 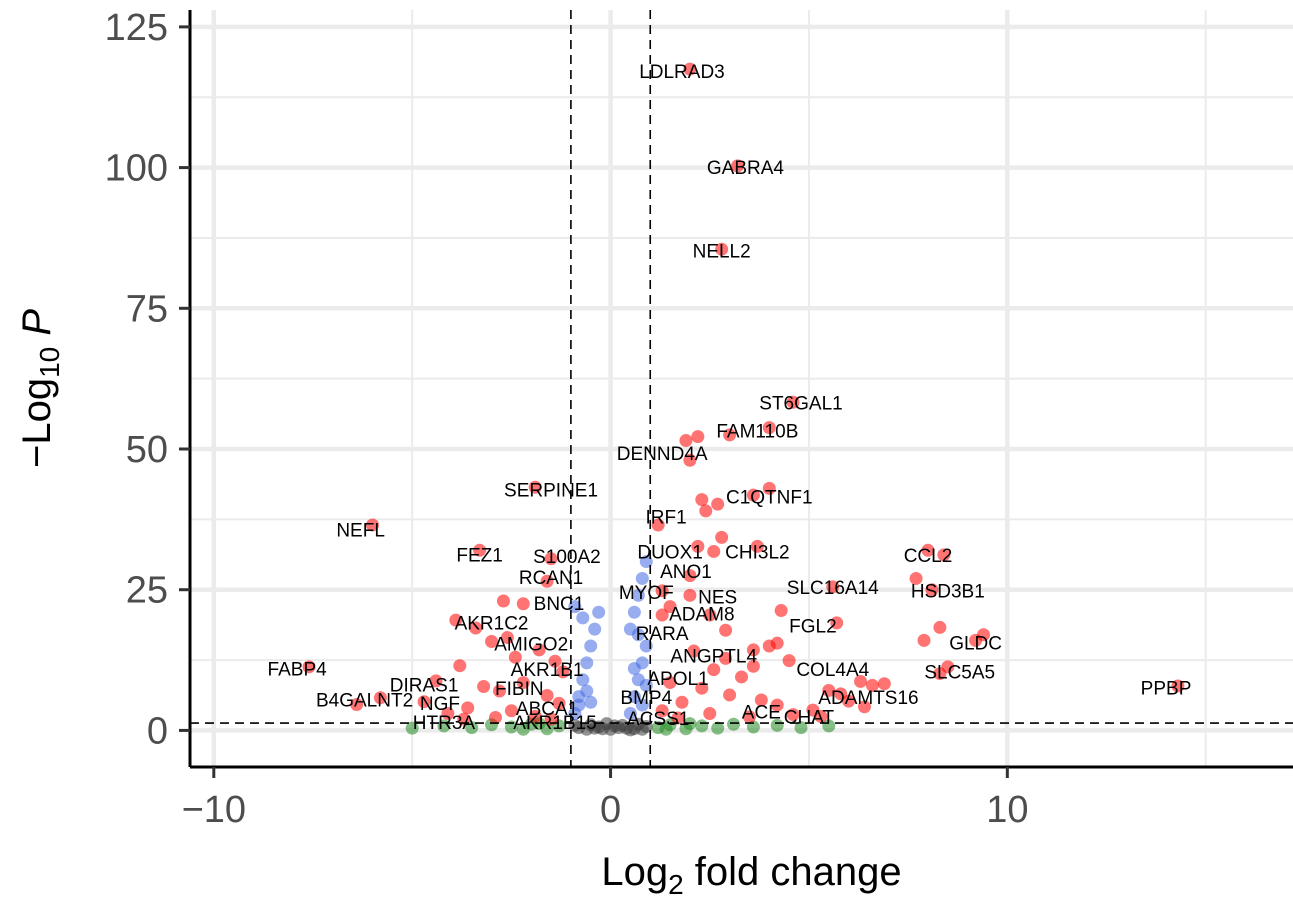 I want to click on gene-label: CHAT, so click(x=809, y=717).